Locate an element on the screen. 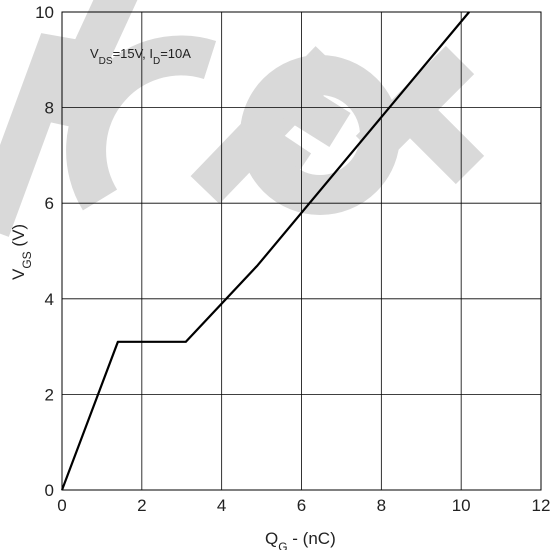  x-tick-labels: 0 2 4 6 8 10 12 is located at coordinates (303, 505).